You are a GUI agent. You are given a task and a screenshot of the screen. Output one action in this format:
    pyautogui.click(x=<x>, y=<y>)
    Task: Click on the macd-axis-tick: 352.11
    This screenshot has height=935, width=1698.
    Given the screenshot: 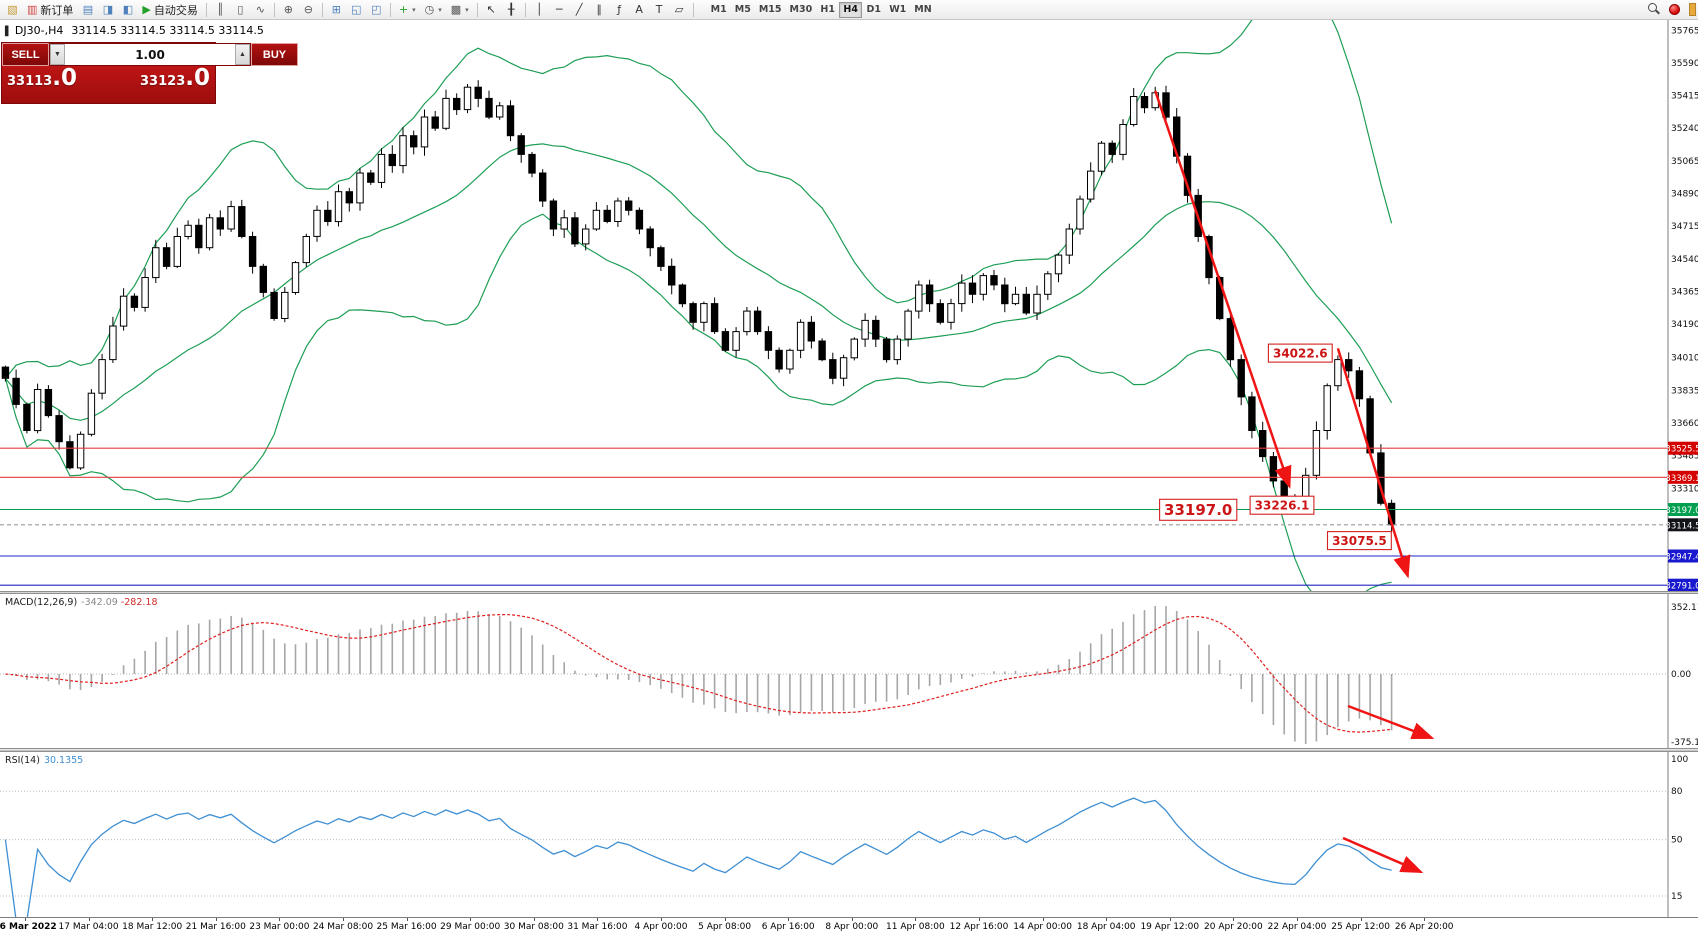 What is the action you would take?
    pyautogui.click(x=1684, y=608)
    